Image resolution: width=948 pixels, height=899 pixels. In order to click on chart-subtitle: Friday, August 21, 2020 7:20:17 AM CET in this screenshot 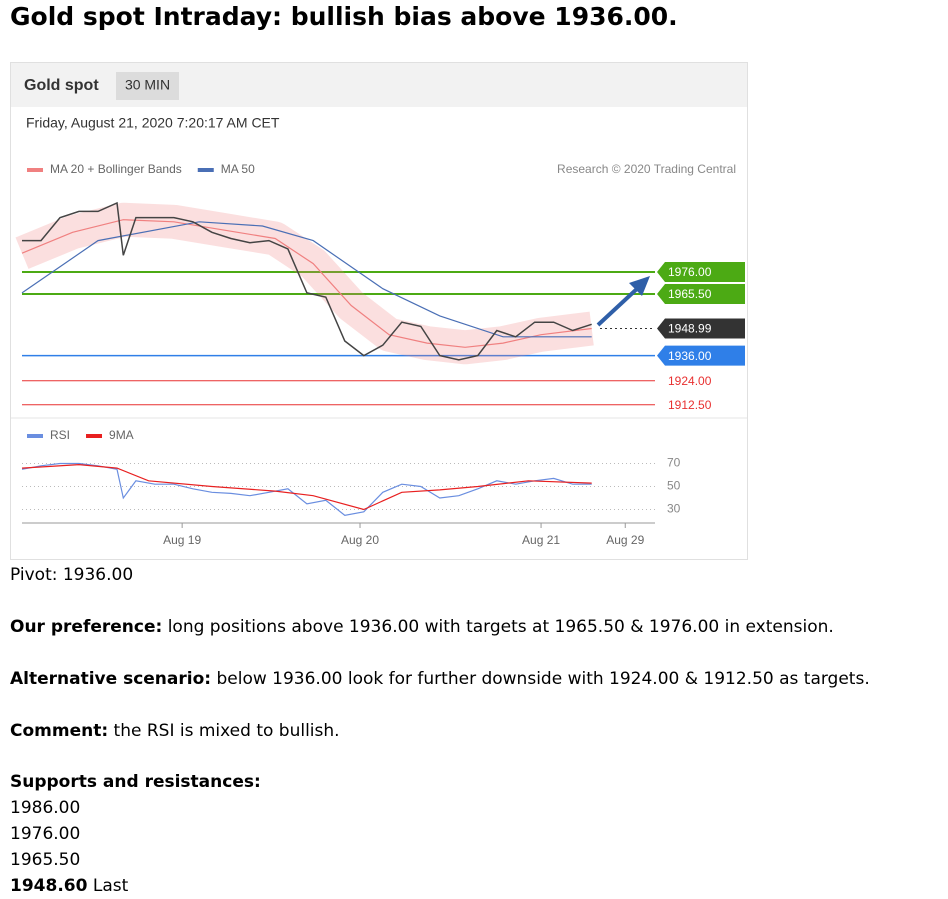, I will do `click(153, 123)`.